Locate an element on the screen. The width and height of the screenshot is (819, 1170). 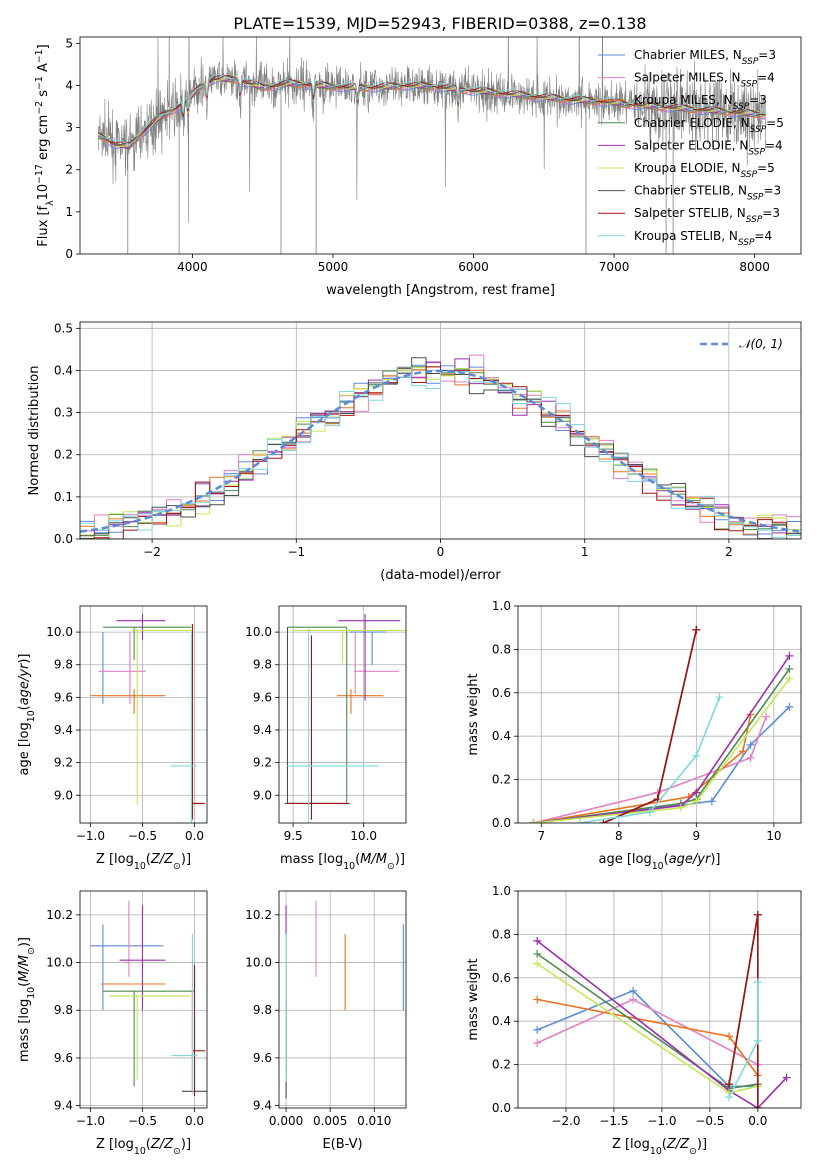
y-axis-label-residuals: Normed distribution is located at coordinates (34, 431).